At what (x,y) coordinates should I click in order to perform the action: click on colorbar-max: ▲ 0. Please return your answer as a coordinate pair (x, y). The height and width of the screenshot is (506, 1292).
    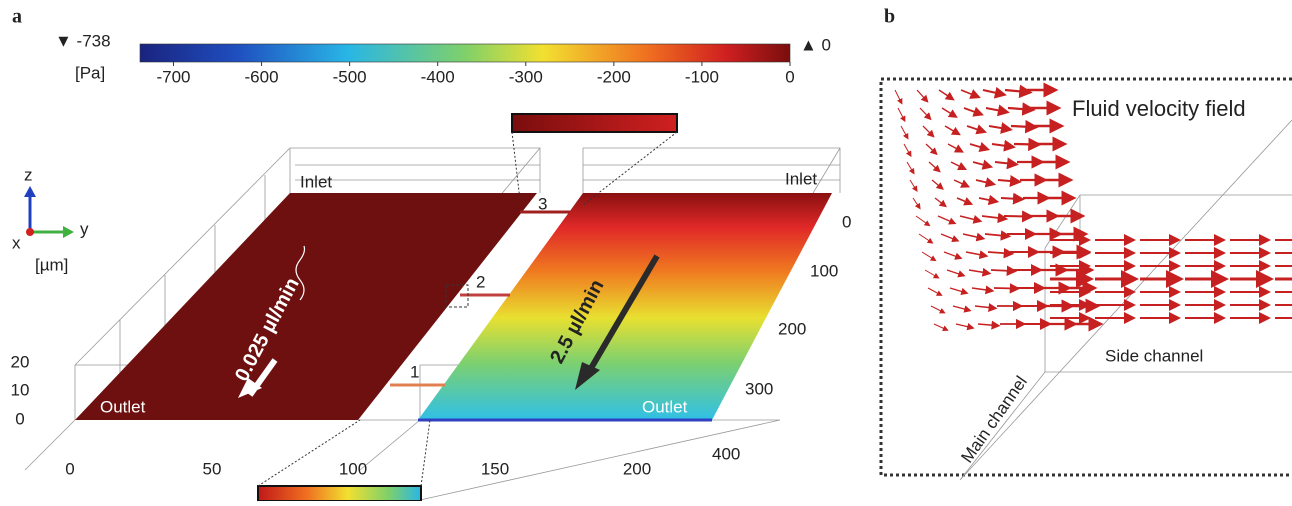
    Looking at the image, I should click on (815, 44).